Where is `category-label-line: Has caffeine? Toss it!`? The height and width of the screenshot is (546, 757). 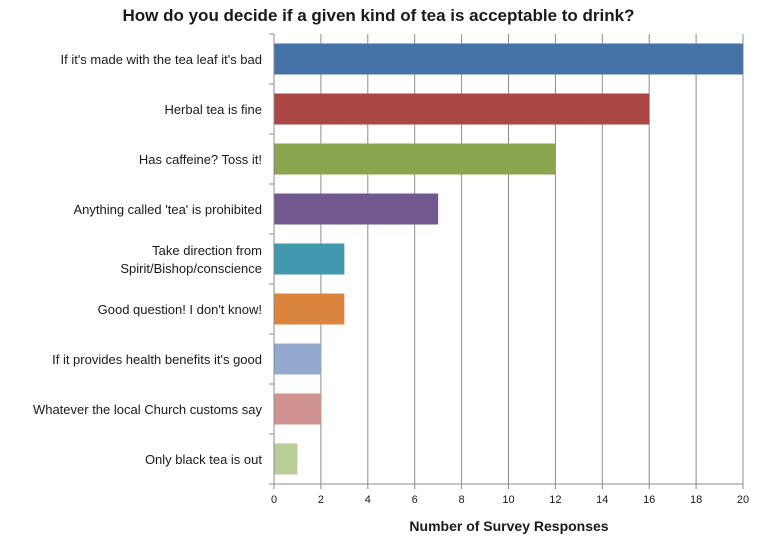 category-label-line: Has caffeine? Toss it! is located at coordinates (200, 159).